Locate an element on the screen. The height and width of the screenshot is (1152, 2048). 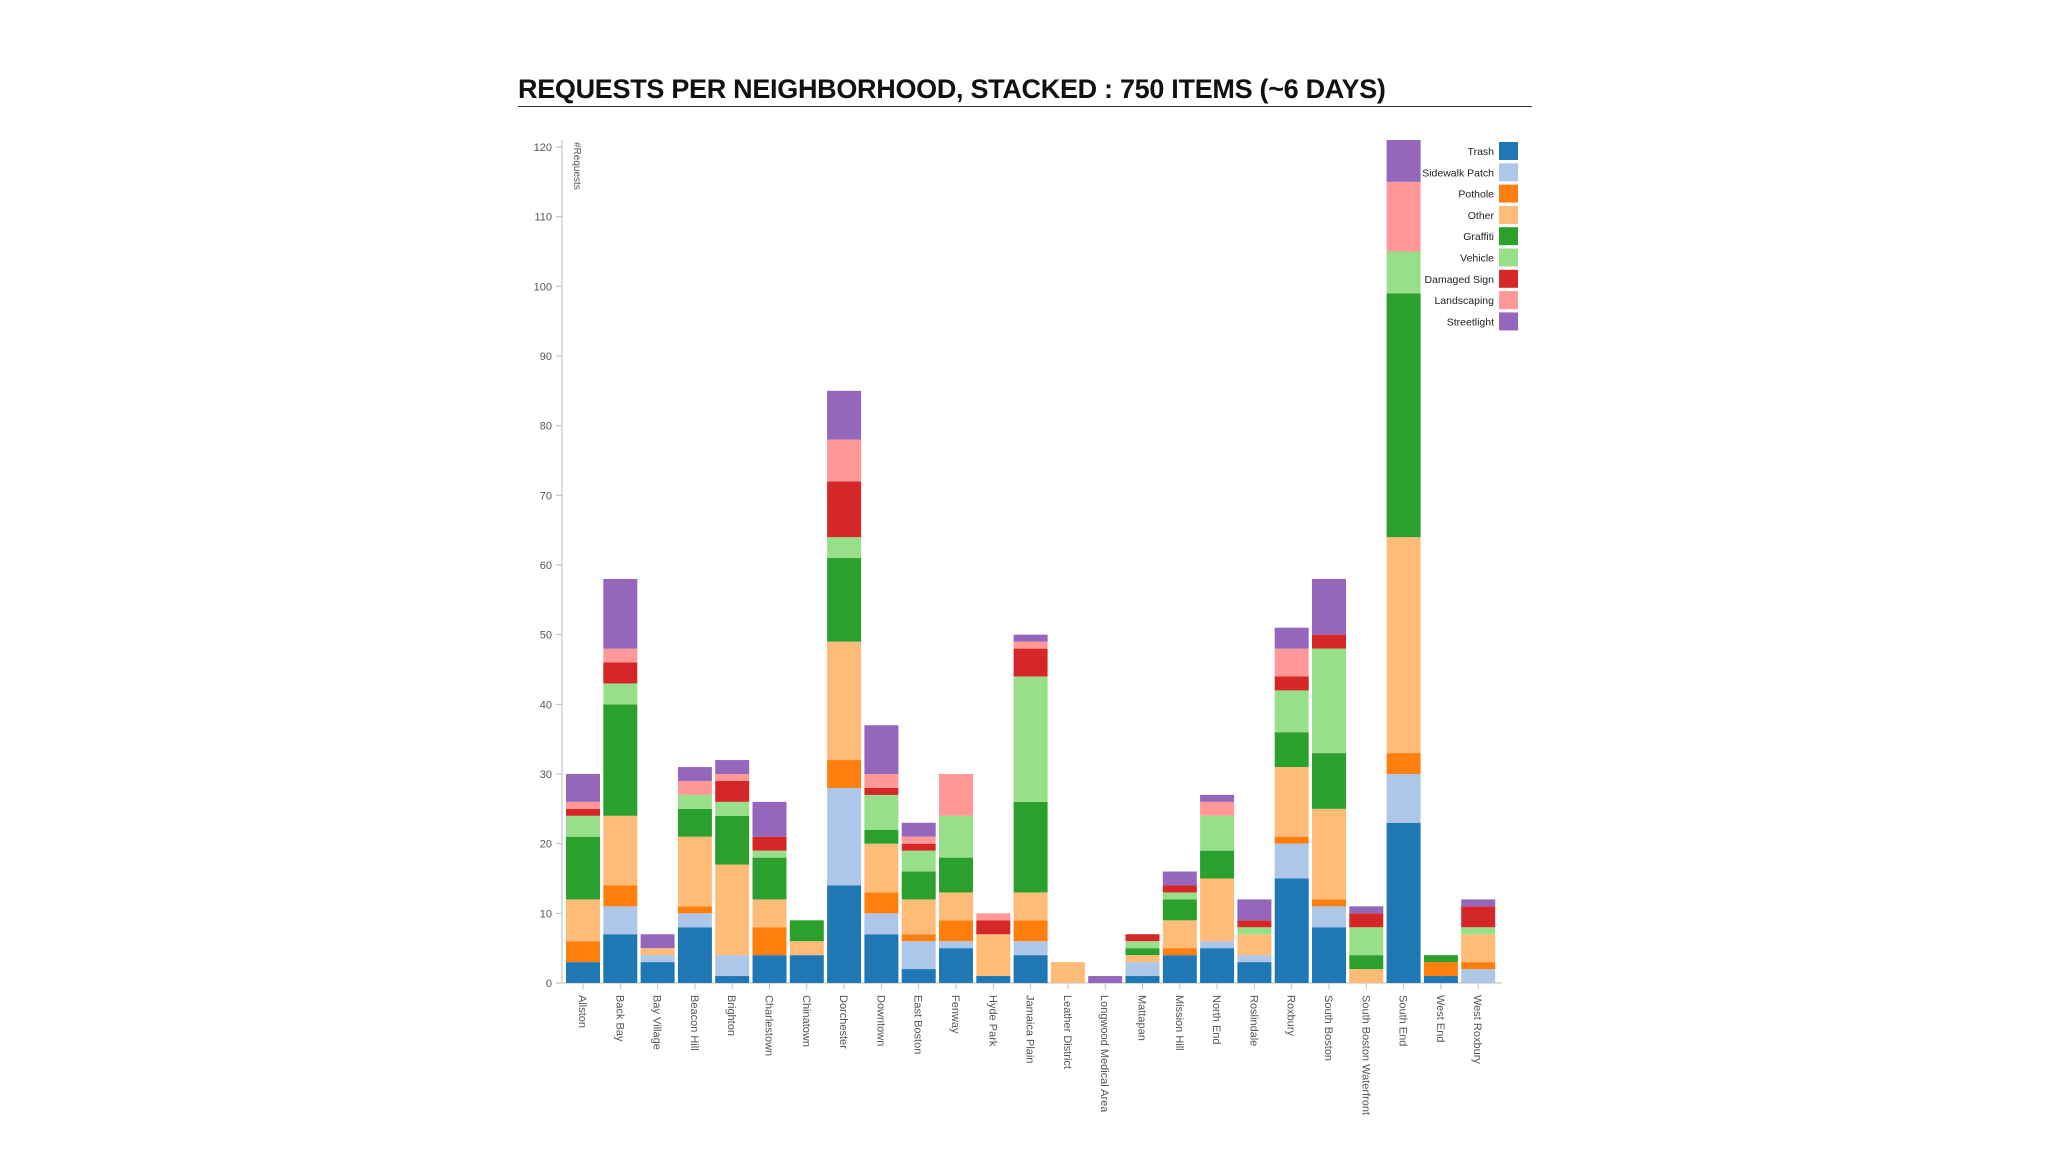
y-tick-label: 90 is located at coordinates (546, 357).